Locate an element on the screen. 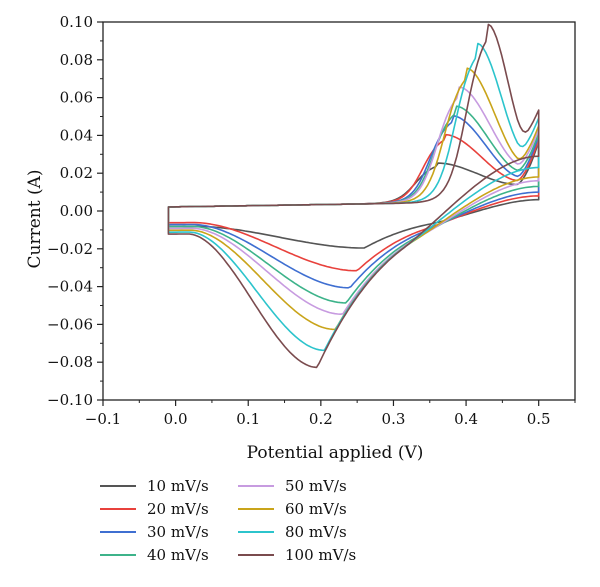 This screenshot has width=600, height=587. x-axis-title: Potential applied (V) is located at coordinates (335, 453).